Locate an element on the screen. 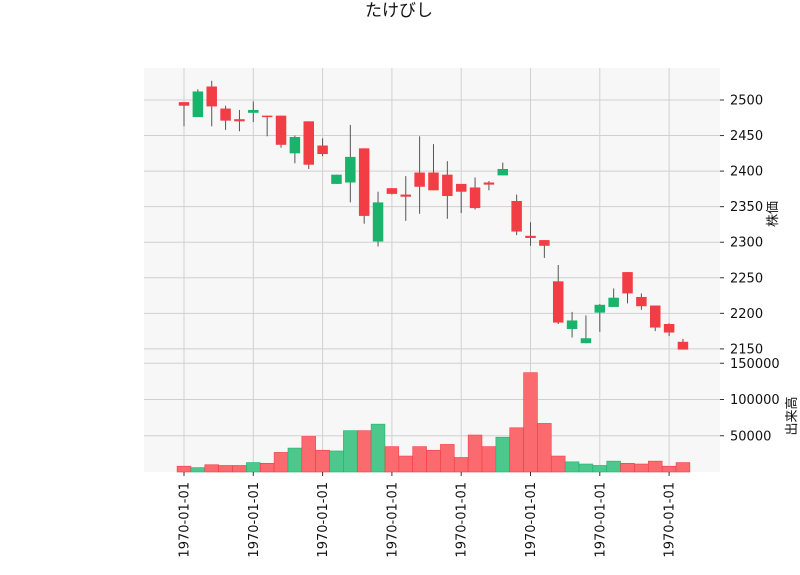 This screenshot has width=800, height=575. price-tick-label: 2350 is located at coordinates (746, 207).